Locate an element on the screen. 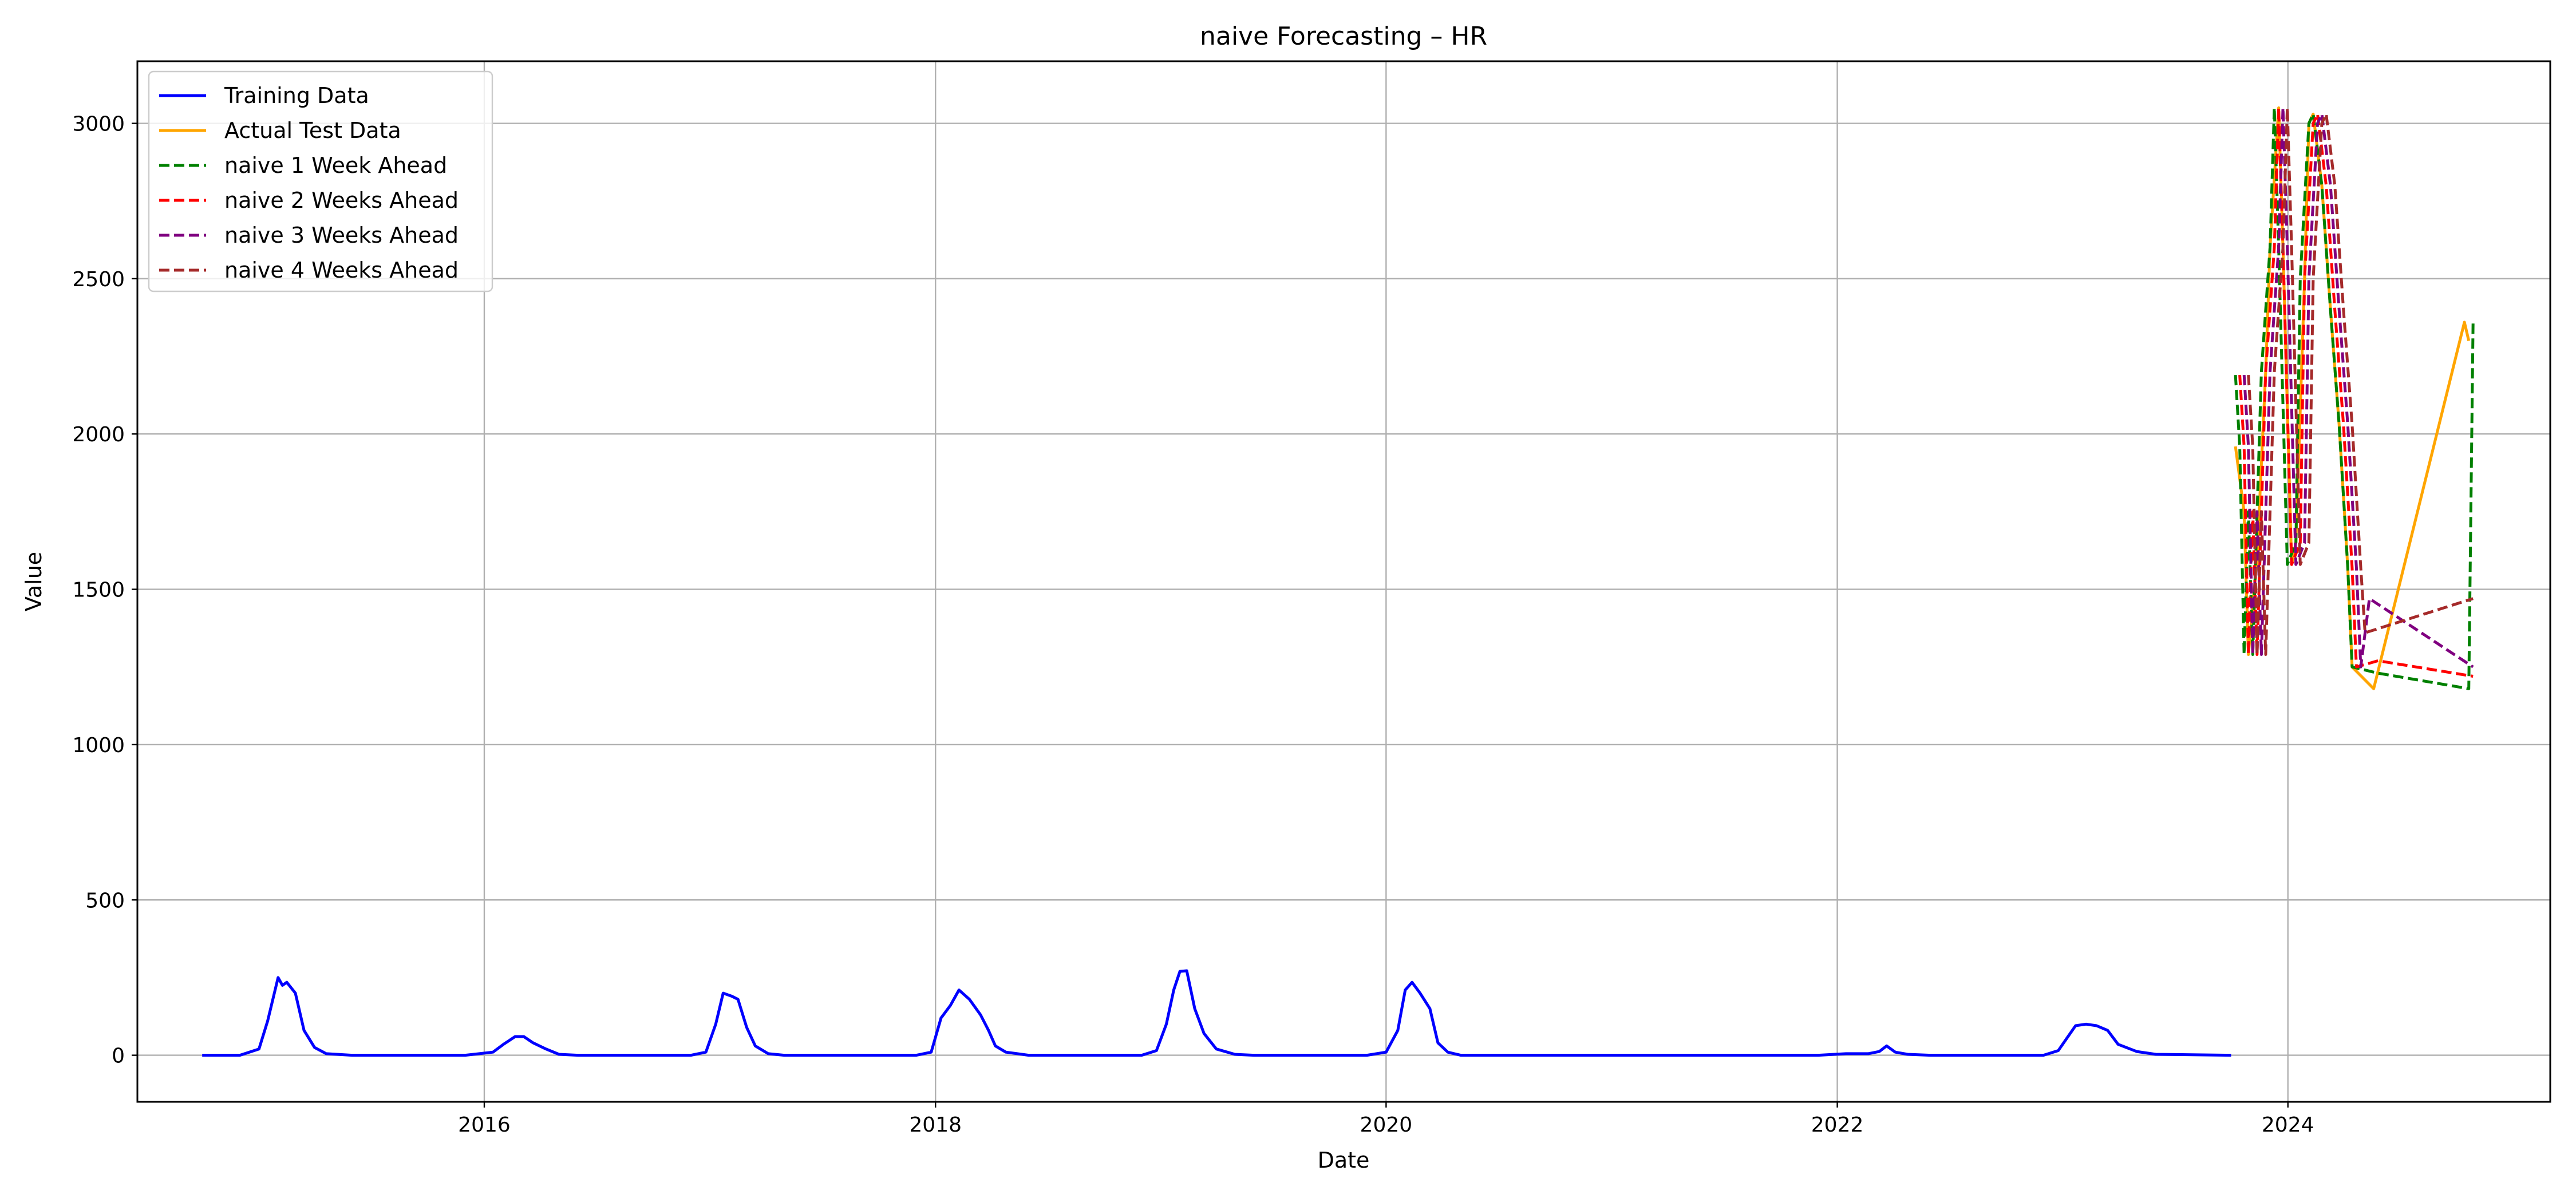  legend-label: naive 3 Weeks Ahead is located at coordinates (341, 236).